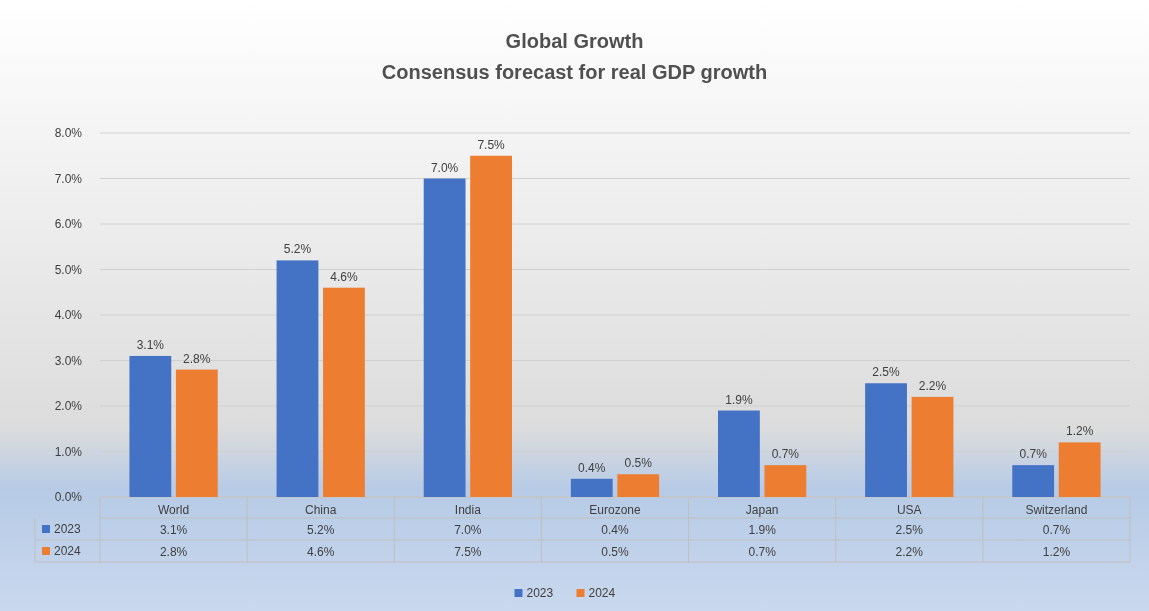 This screenshot has width=1149, height=611. What do you see at coordinates (68, 529) in the screenshot?
I see `legend-label: 2023` at bounding box center [68, 529].